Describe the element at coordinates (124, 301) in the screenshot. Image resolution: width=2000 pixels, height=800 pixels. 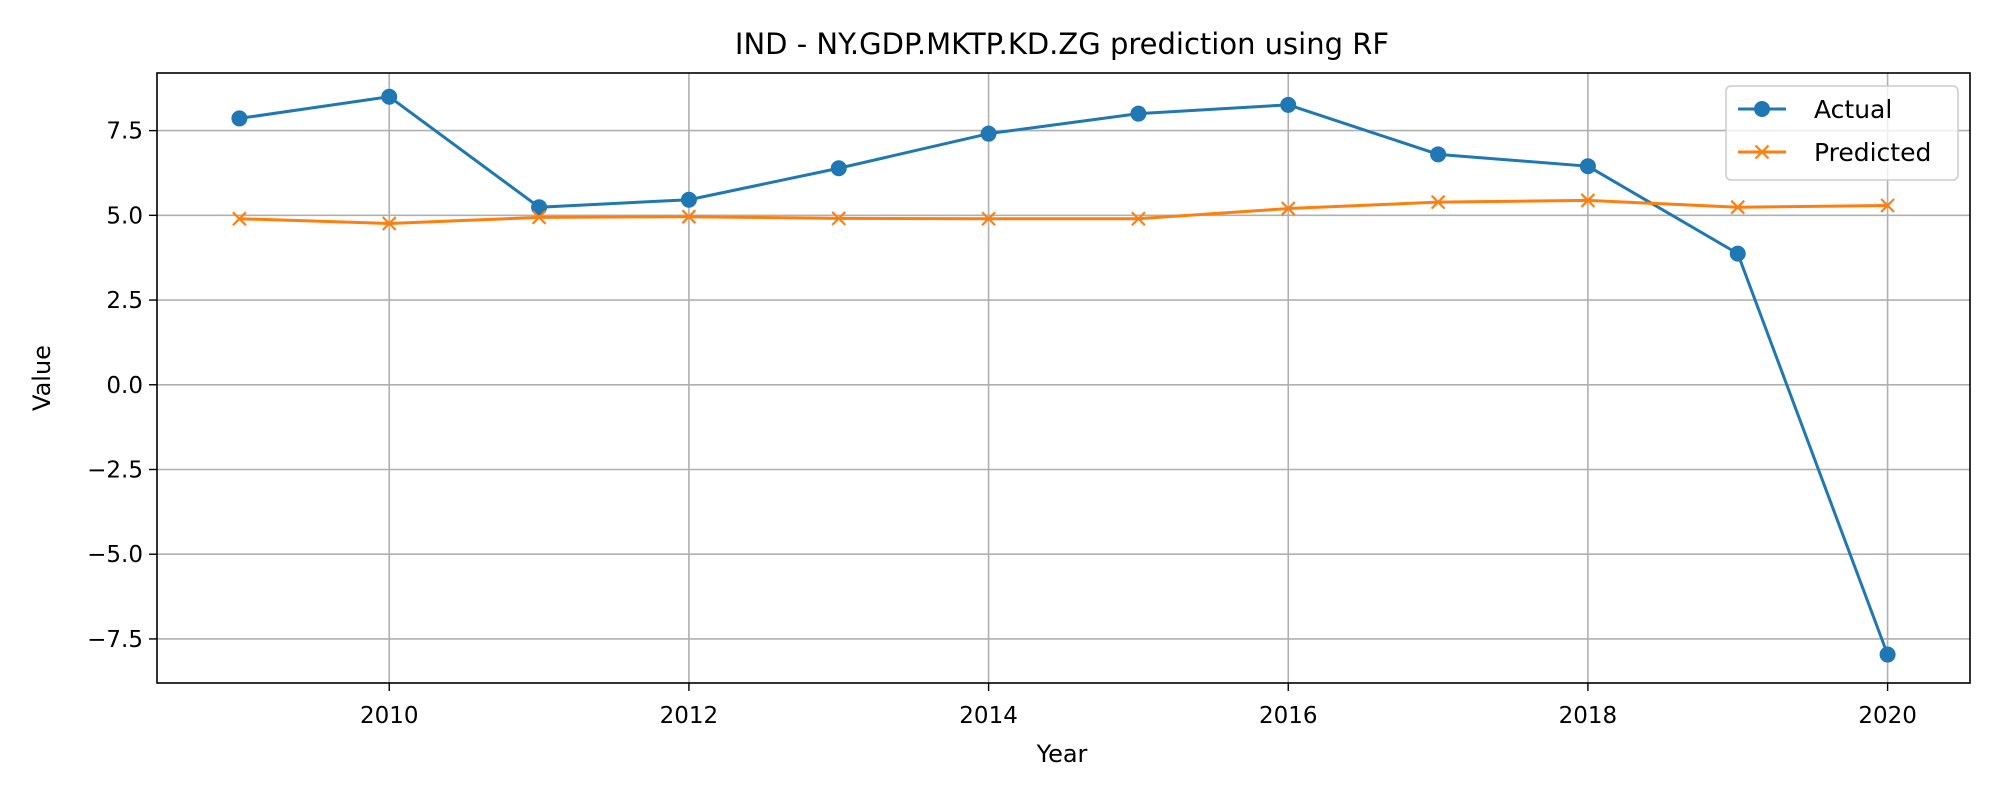
I see `y-tick-label: 2.5` at that location.